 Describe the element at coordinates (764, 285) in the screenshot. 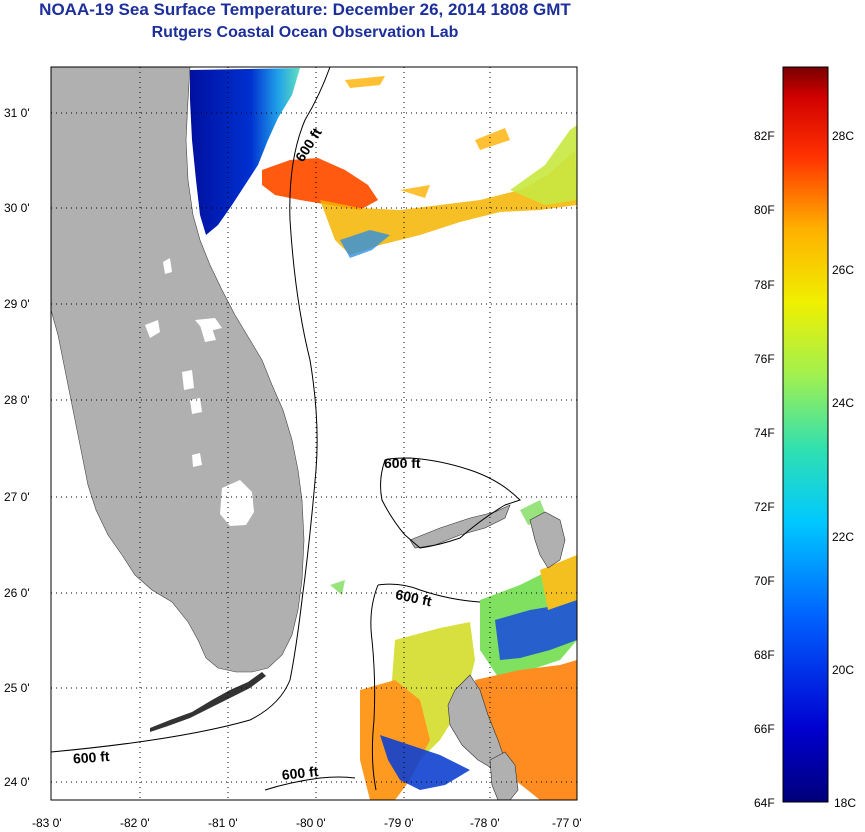

I see `colorbar-f-label: 78F` at that location.